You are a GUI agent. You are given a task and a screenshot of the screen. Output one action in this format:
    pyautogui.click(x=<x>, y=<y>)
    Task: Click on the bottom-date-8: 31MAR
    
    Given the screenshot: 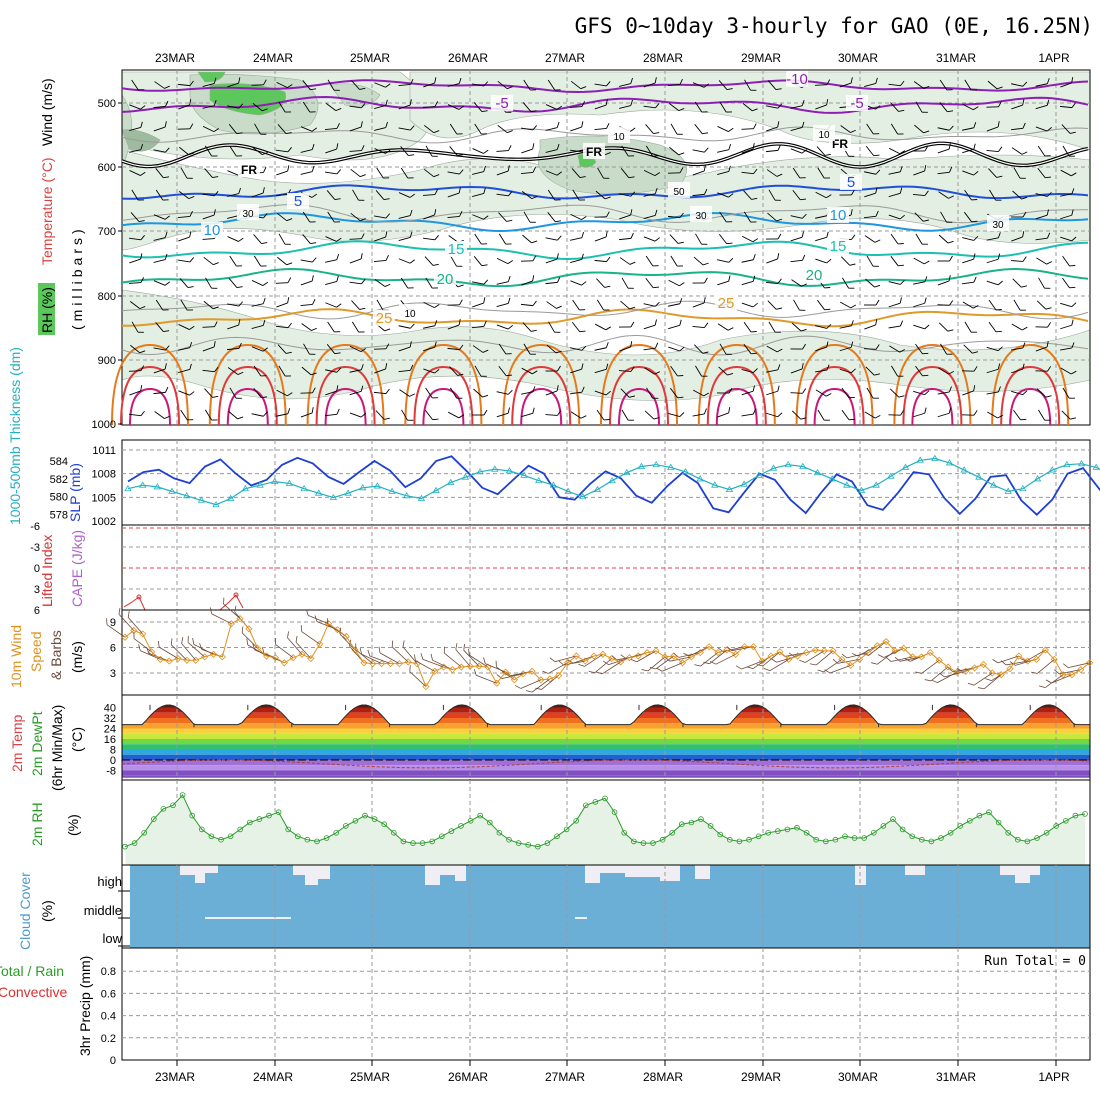 What is the action you would take?
    pyautogui.click(x=956, y=1077)
    